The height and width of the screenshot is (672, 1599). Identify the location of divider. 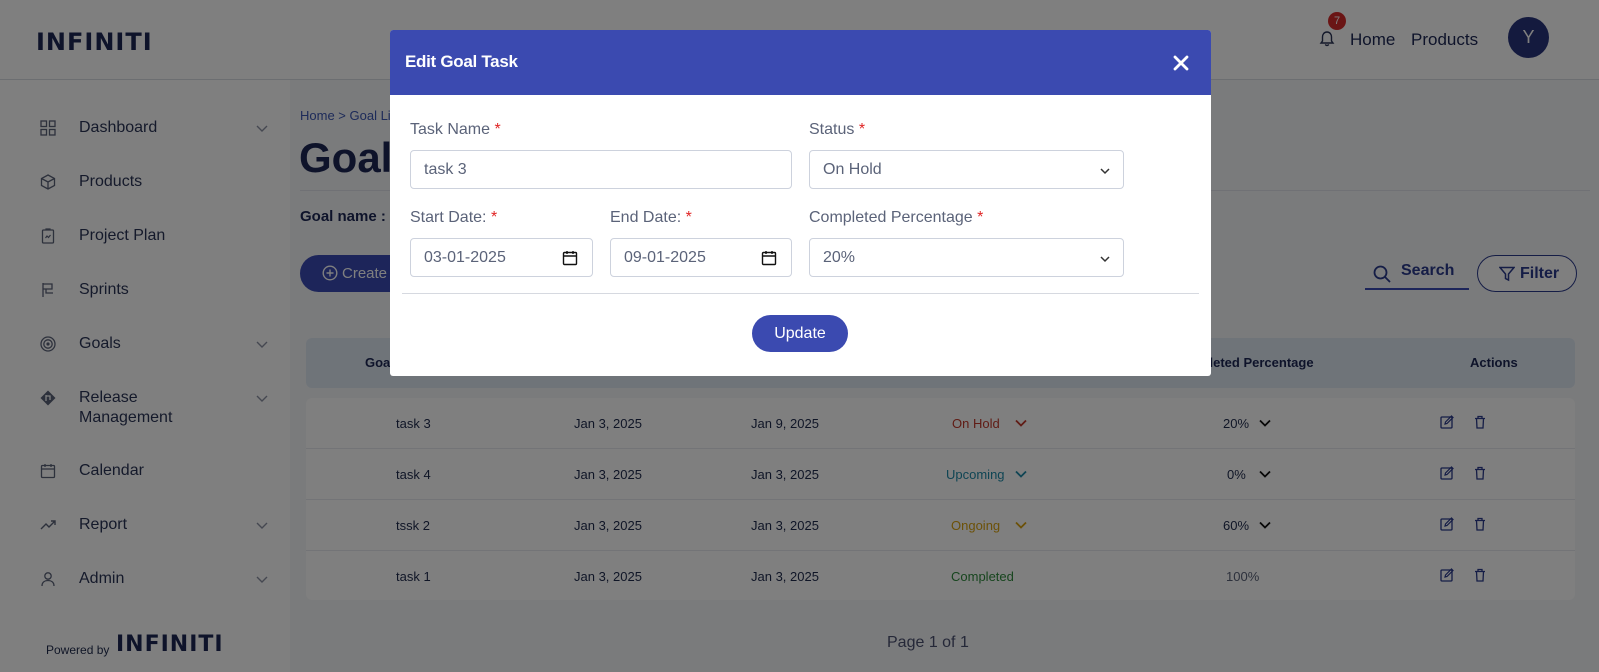
(800, 293).